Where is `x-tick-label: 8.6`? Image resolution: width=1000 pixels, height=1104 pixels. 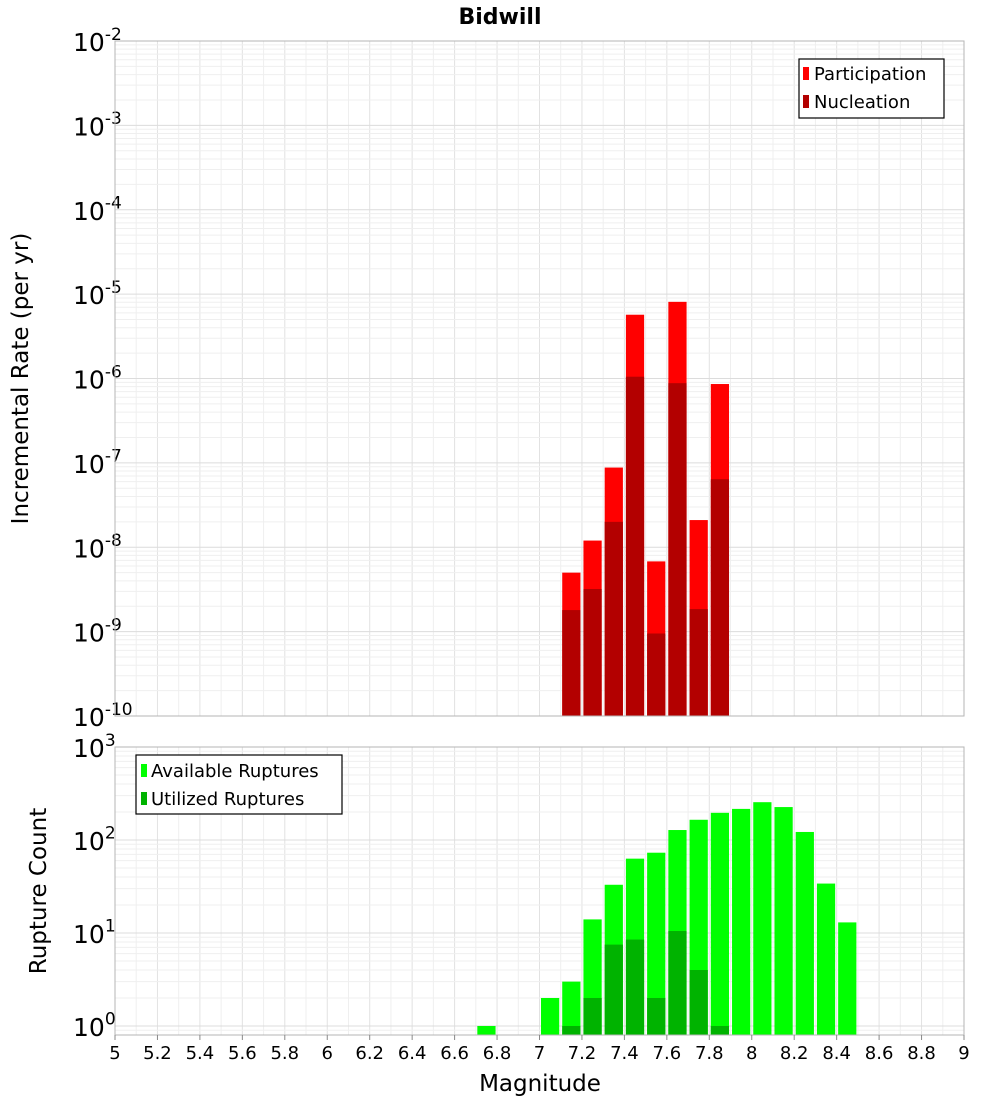 x-tick-label: 8.6 is located at coordinates (879, 1053).